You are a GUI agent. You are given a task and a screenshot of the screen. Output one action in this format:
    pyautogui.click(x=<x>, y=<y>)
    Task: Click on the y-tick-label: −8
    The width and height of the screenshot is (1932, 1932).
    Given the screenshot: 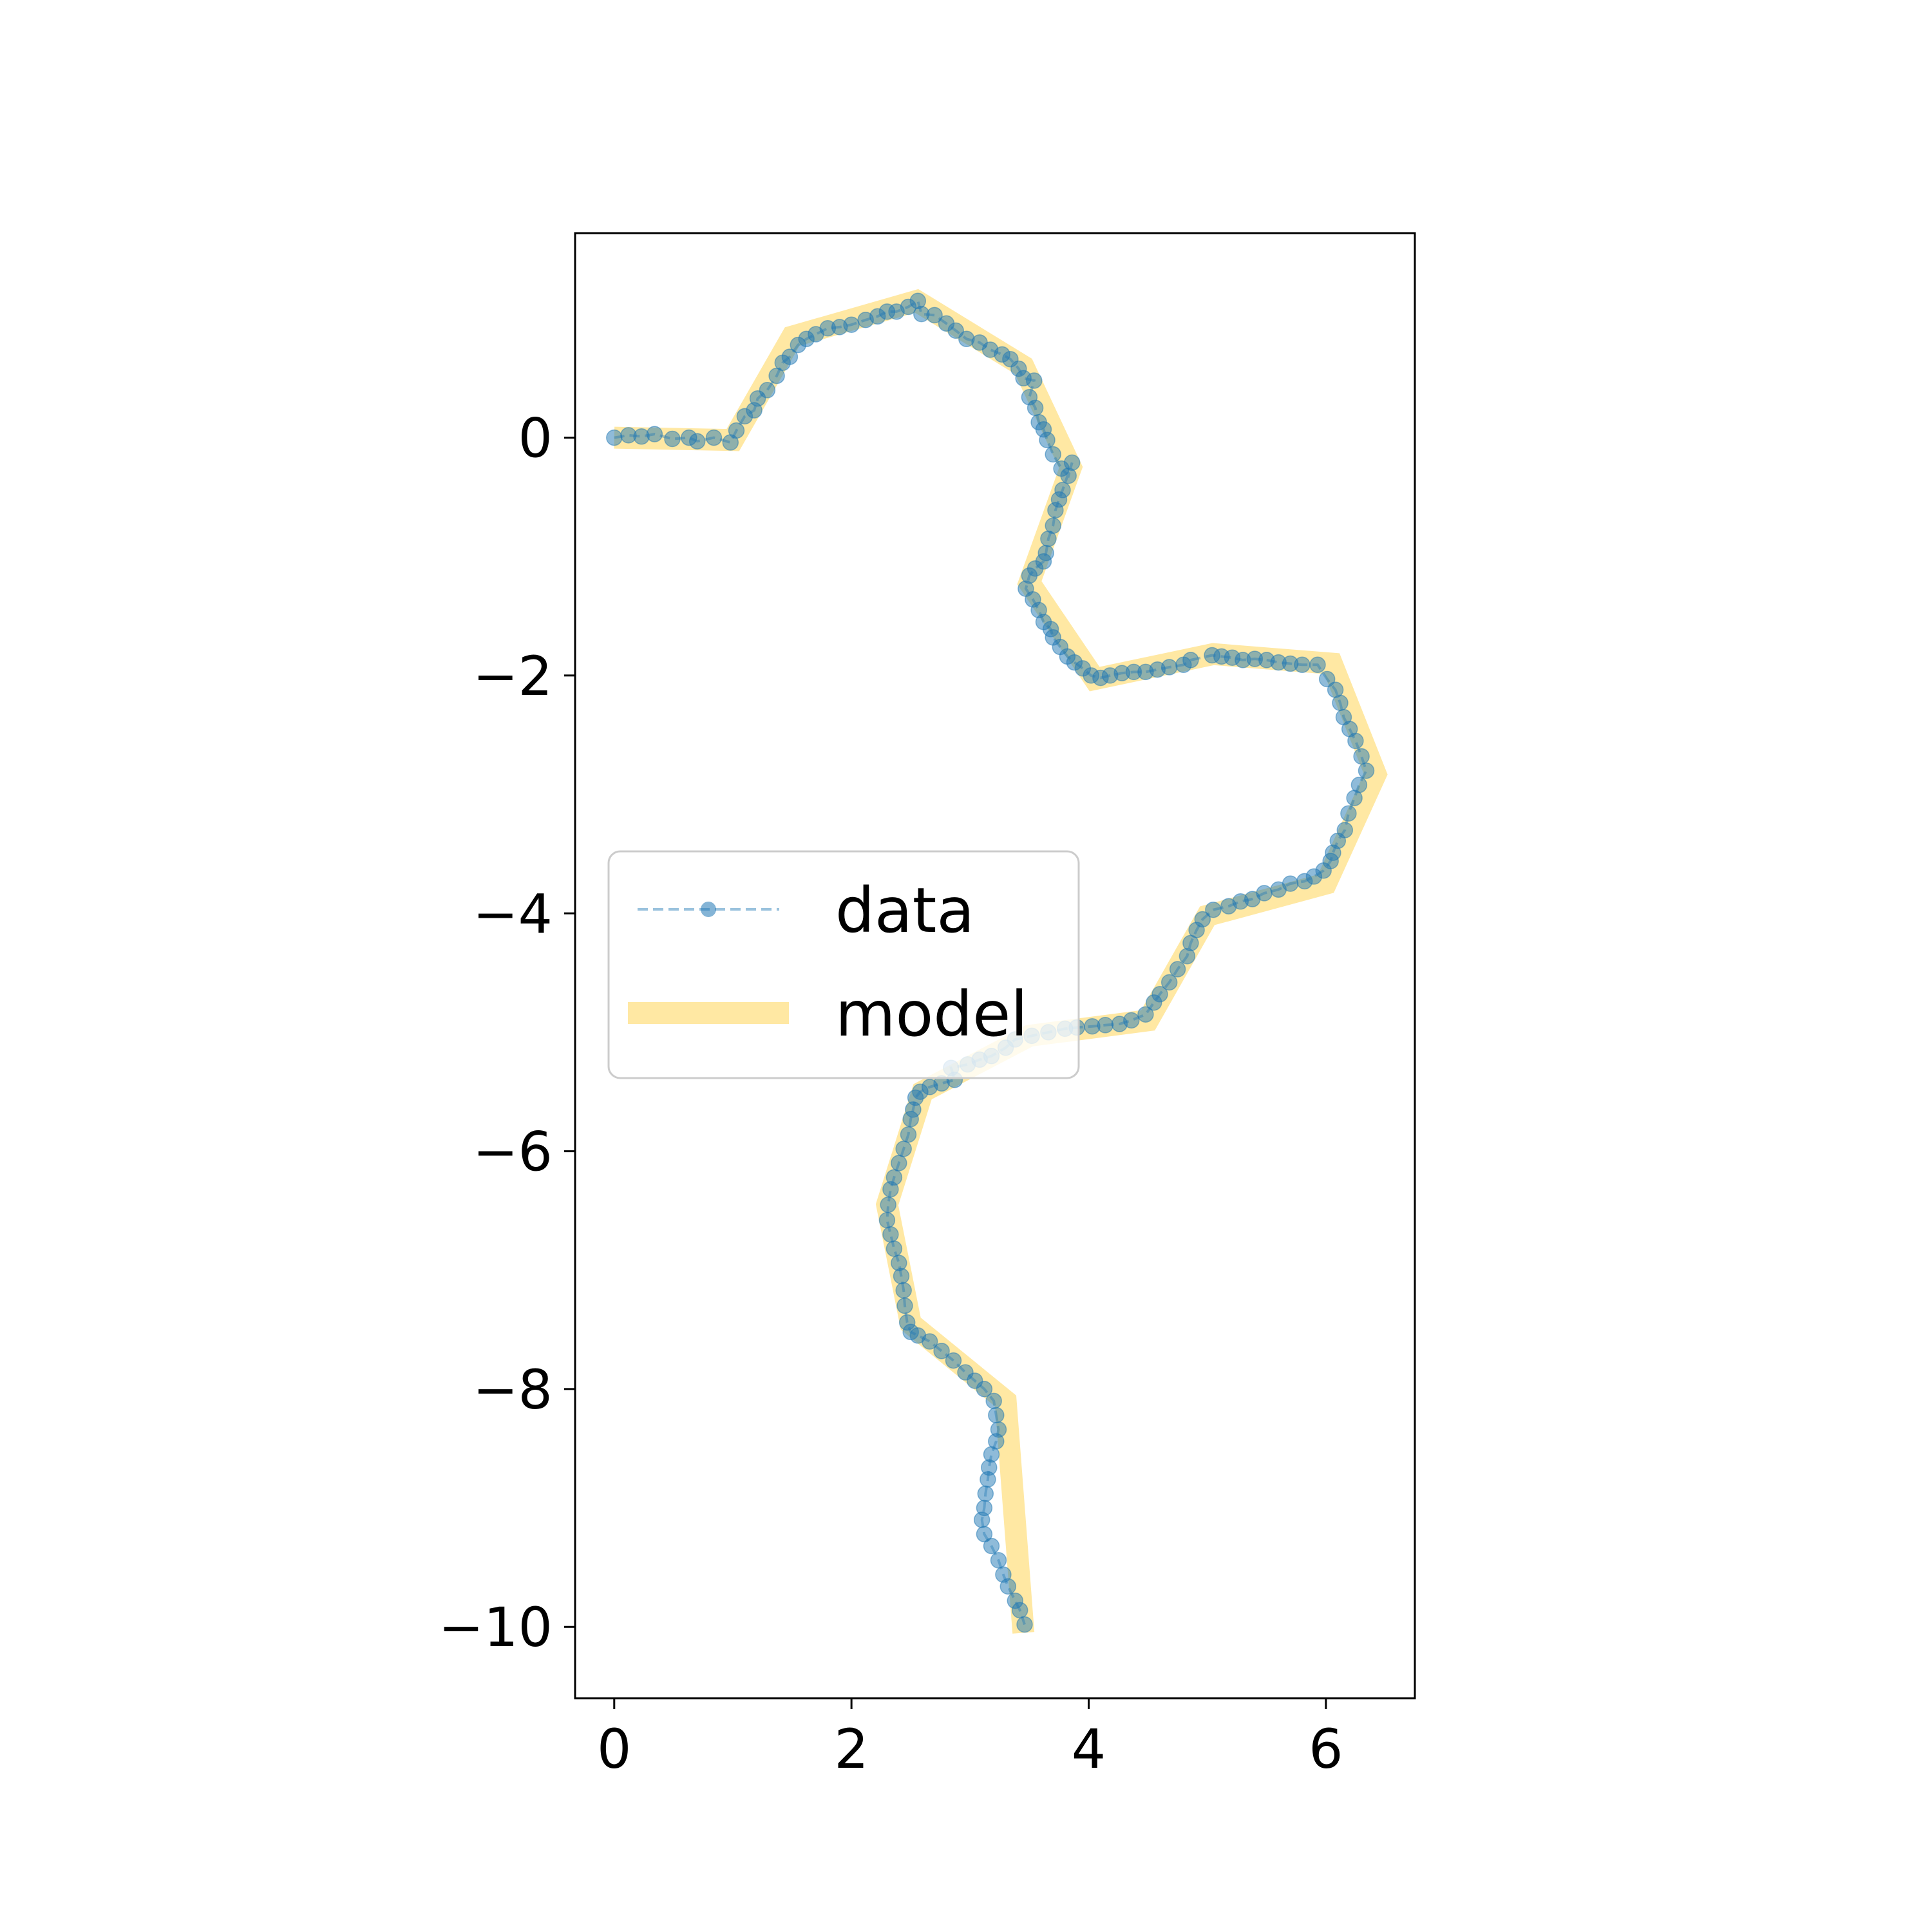 What is the action you would take?
    pyautogui.click(x=513, y=1389)
    